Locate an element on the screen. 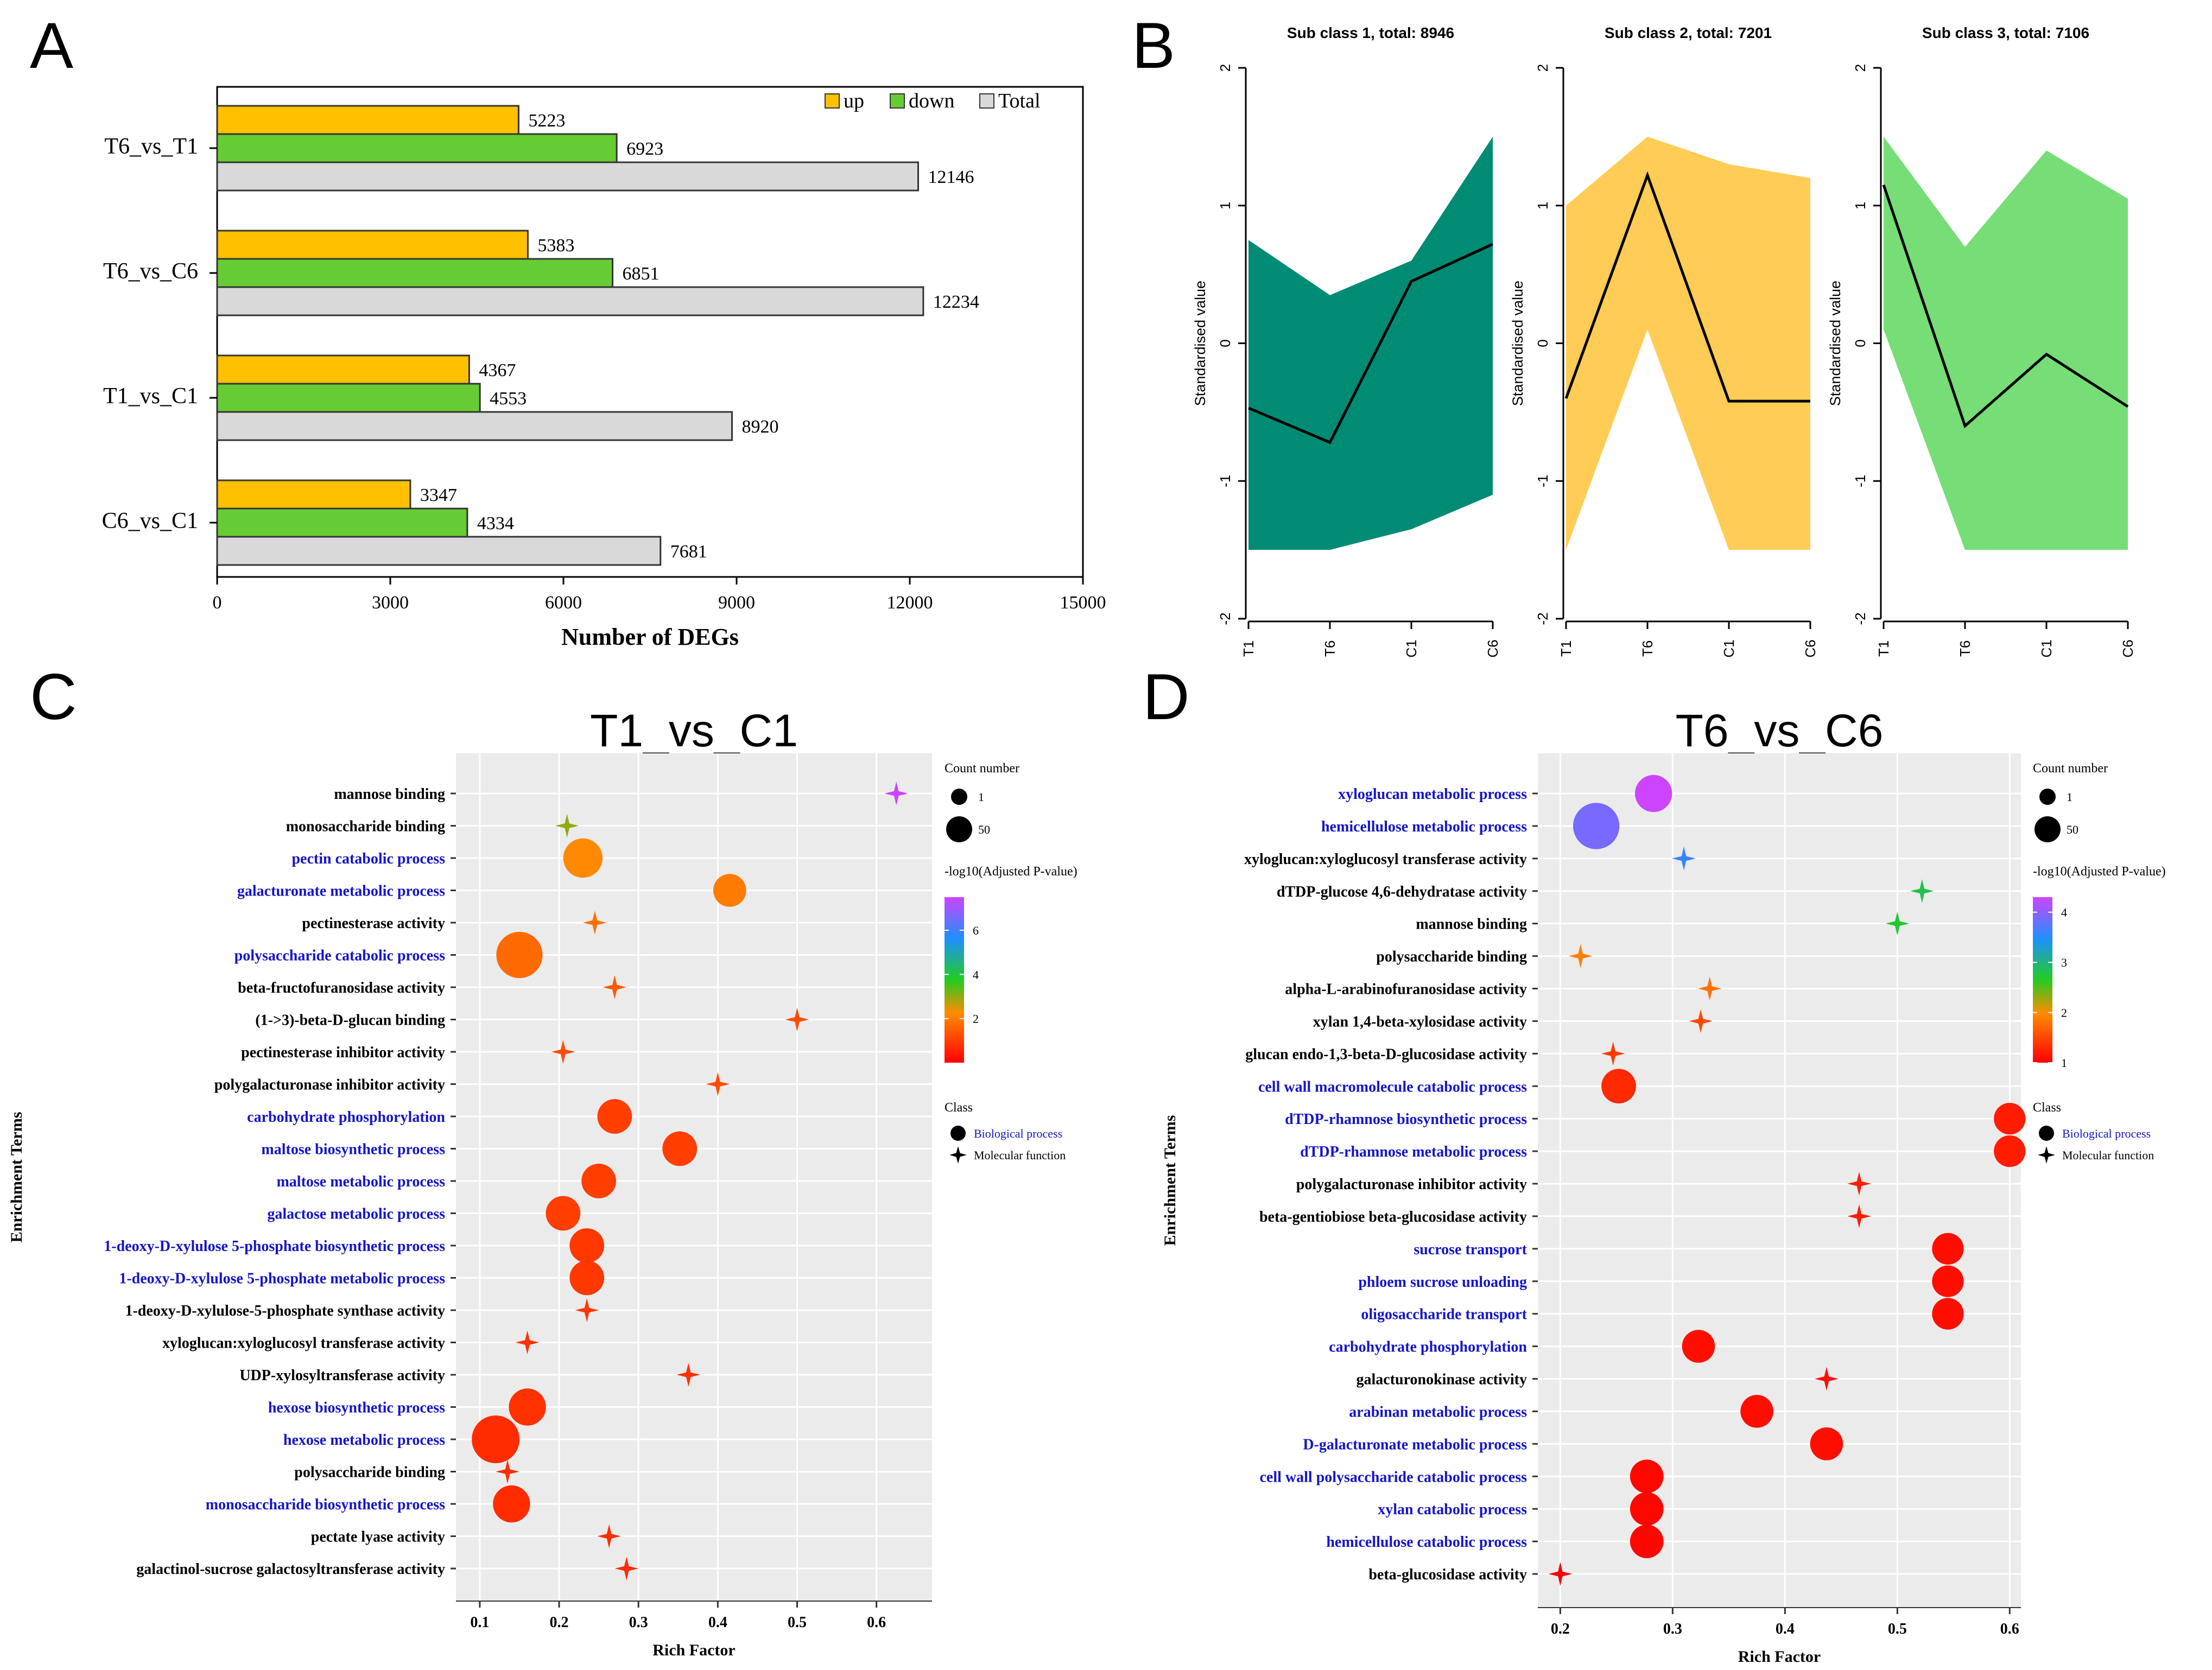 The image size is (2212, 1670). category-label: T6_vs_T1 is located at coordinates (151, 146).